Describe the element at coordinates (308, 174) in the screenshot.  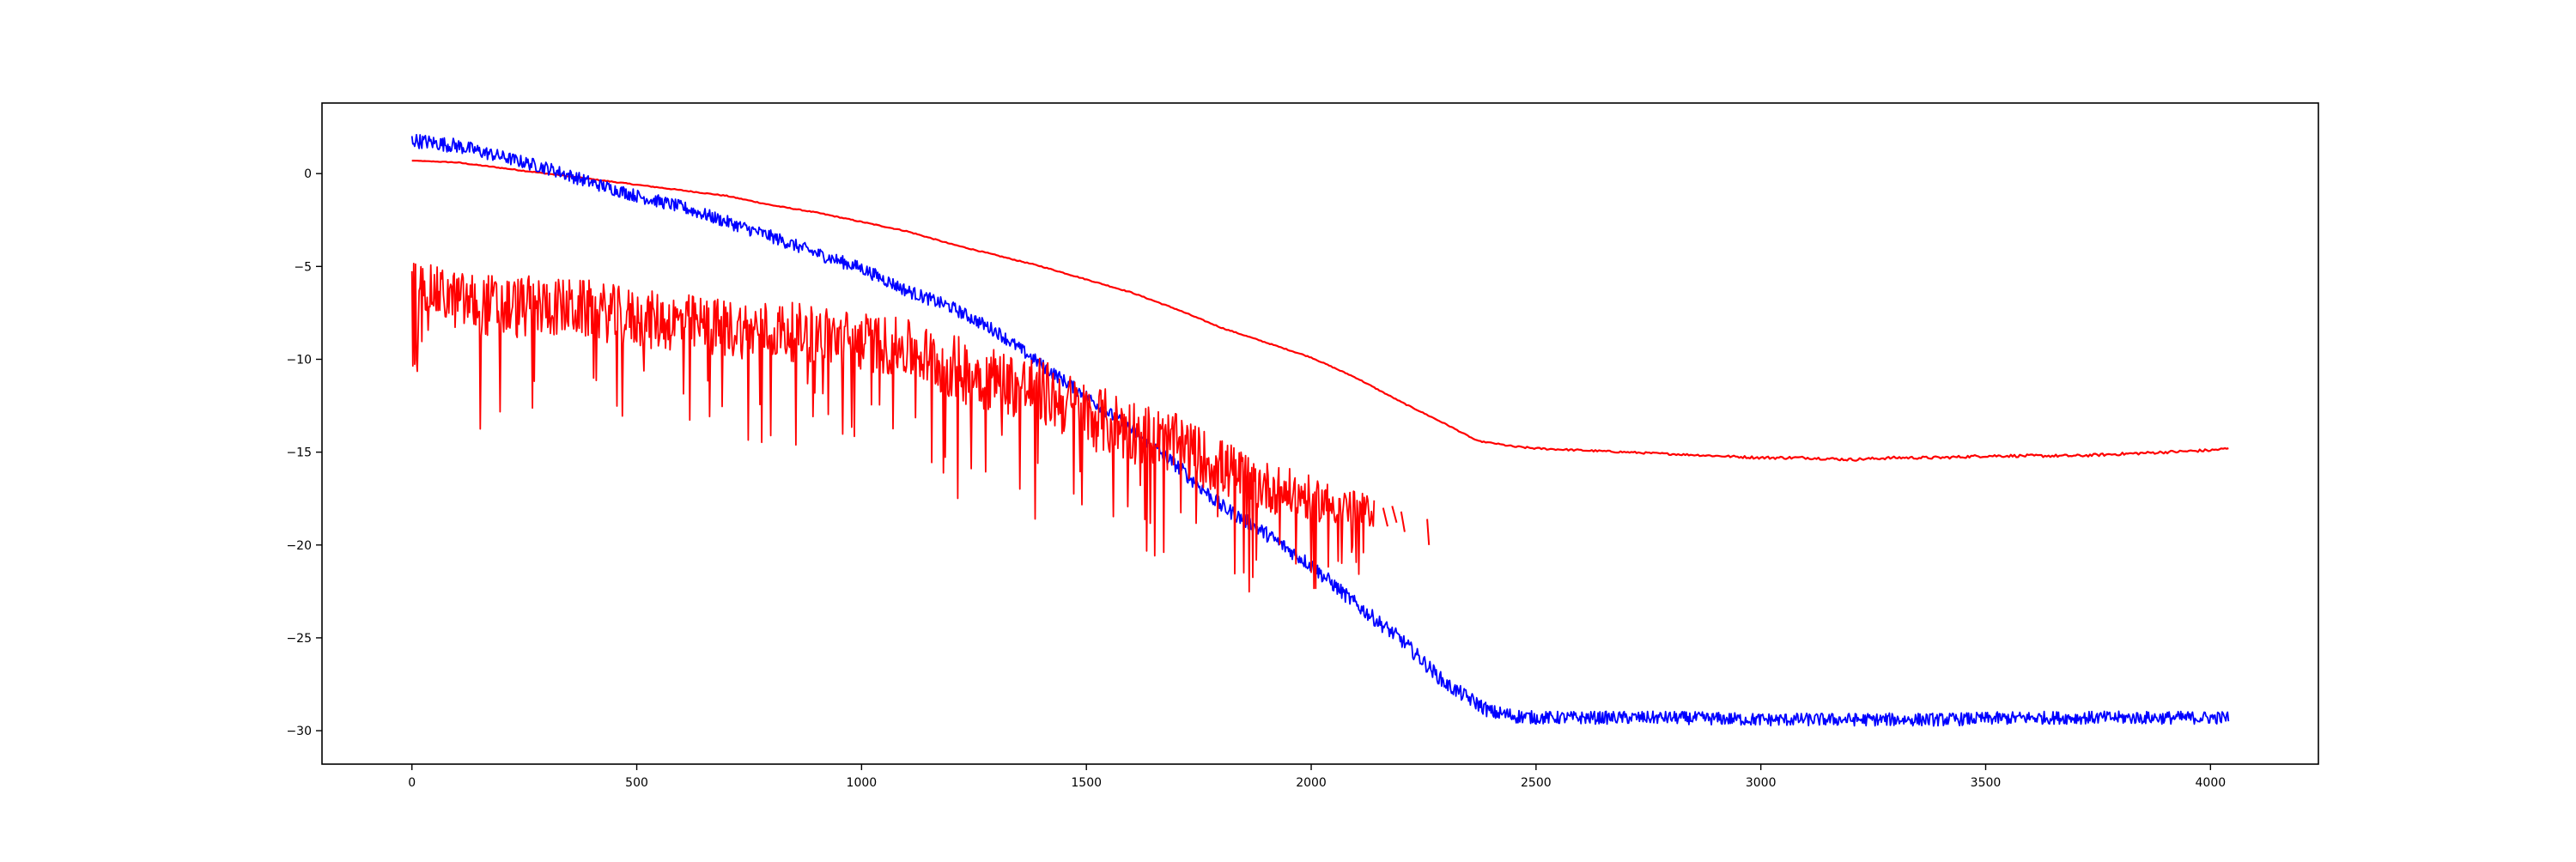
I see `y-tick-label: 0` at that location.